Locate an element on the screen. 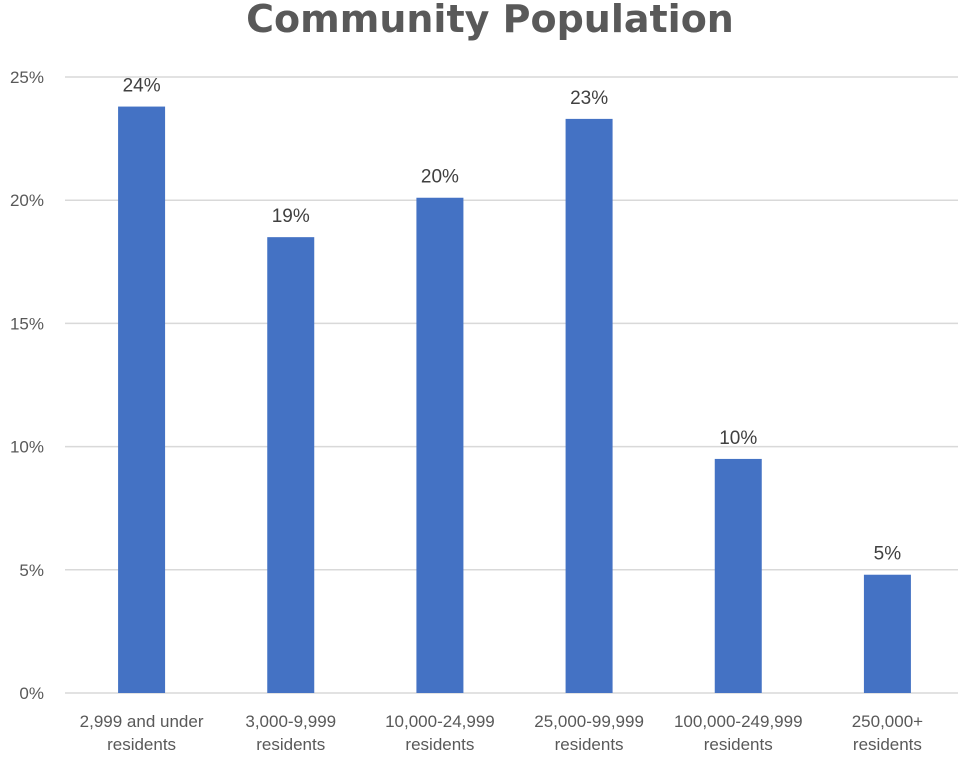  x-category-label: 25,000-99,999 residents is located at coordinates (589, 733).